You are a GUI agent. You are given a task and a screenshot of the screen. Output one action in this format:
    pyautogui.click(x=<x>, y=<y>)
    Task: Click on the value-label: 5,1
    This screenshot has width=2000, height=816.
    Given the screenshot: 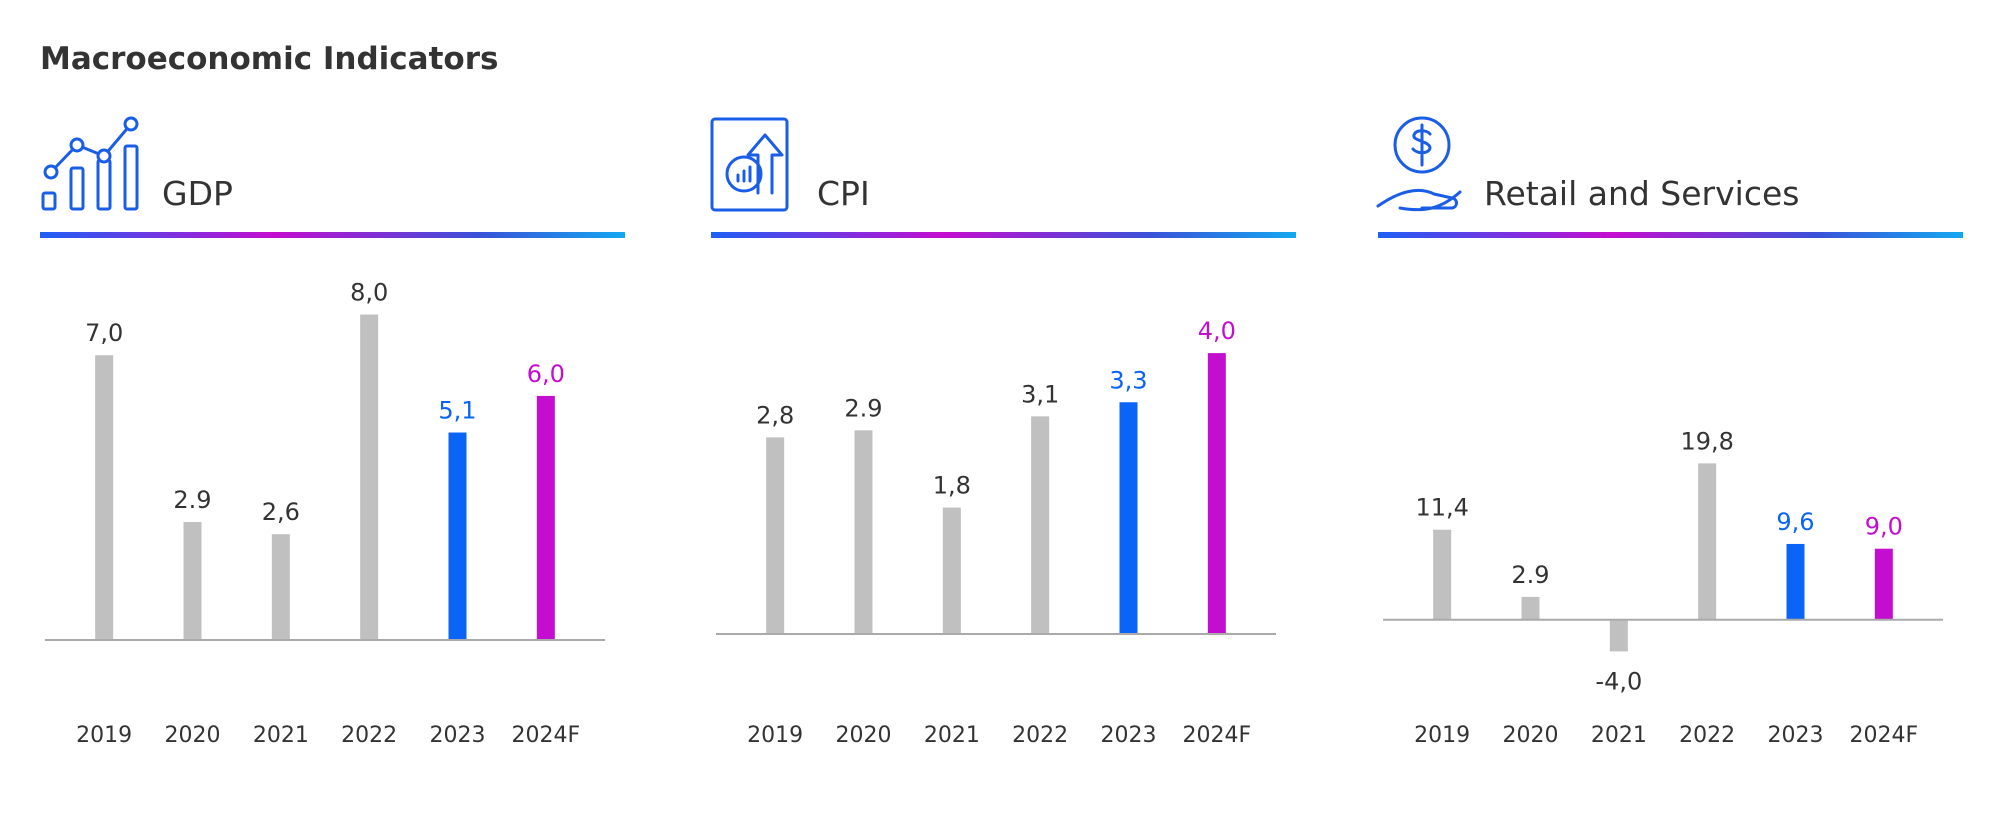 What is the action you would take?
    pyautogui.click(x=457, y=411)
    